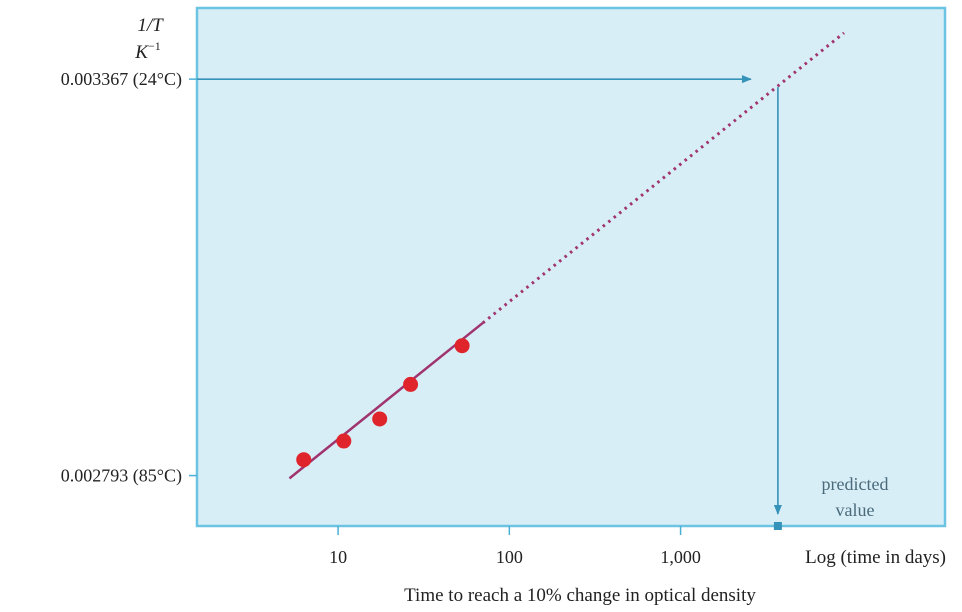  Describe the element at coordinates (515, 546) in the screenshot. I see `x-axis-ticks: 10 100 1,000` at that location.